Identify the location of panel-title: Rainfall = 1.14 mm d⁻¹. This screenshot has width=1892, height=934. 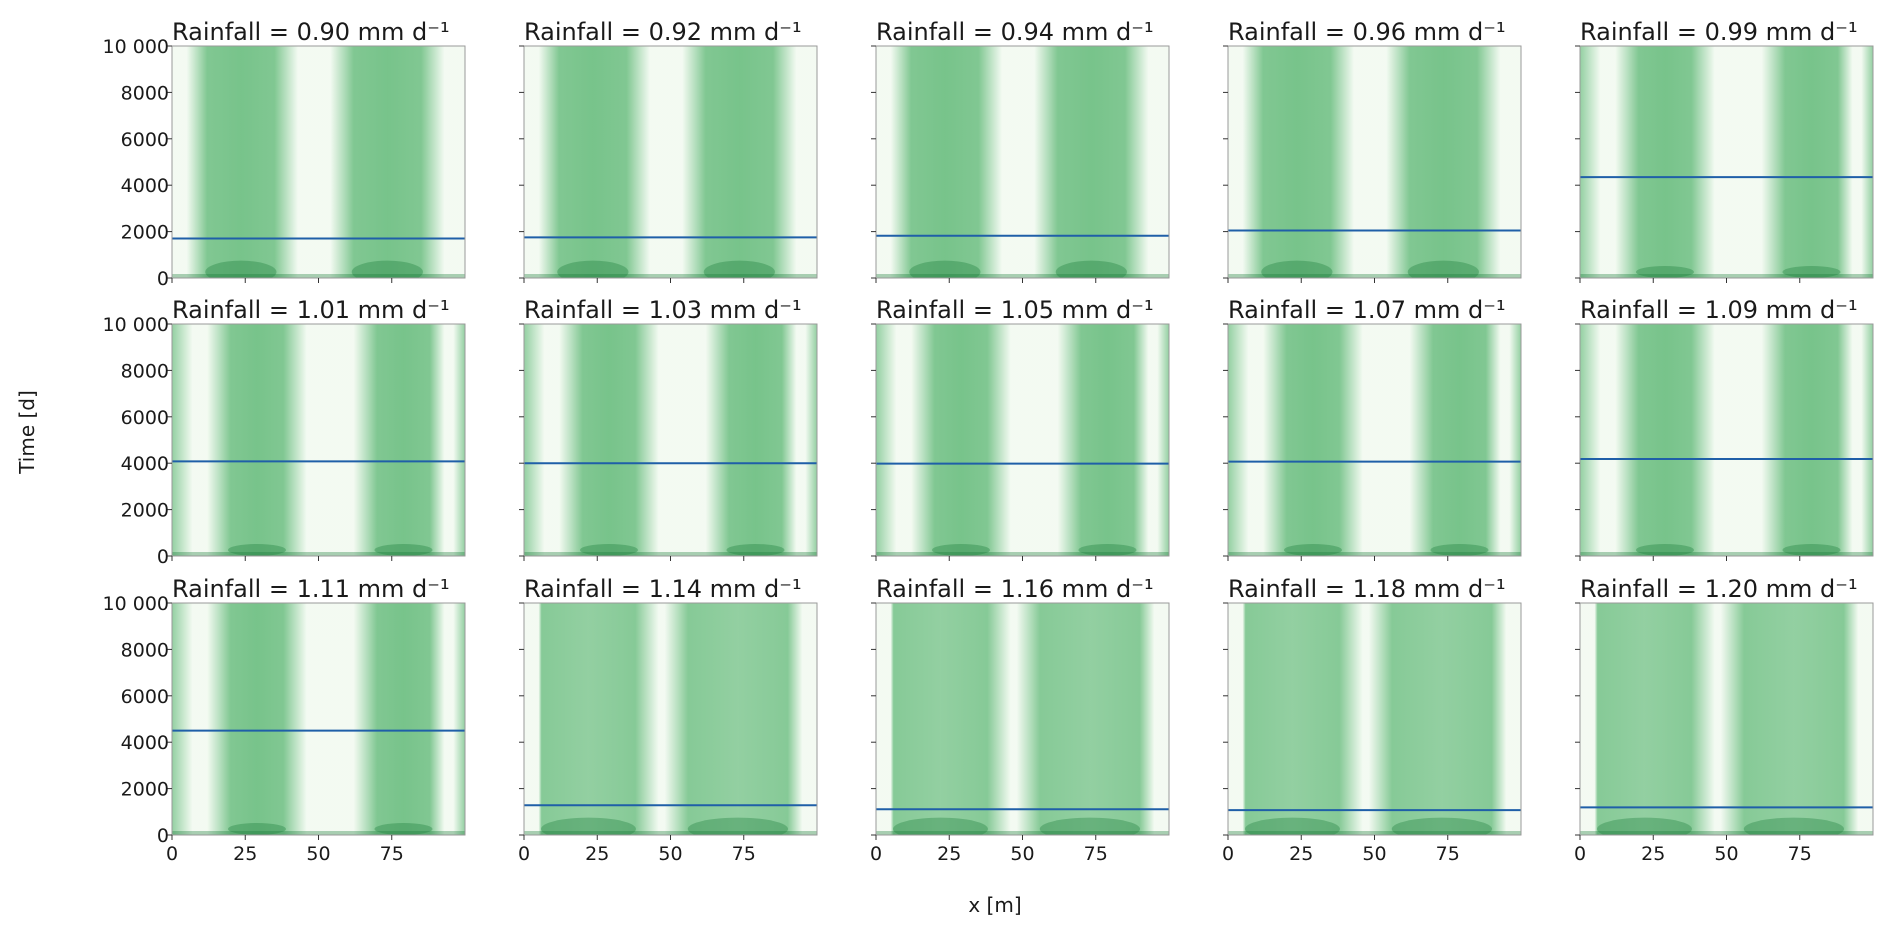
(663, 589).